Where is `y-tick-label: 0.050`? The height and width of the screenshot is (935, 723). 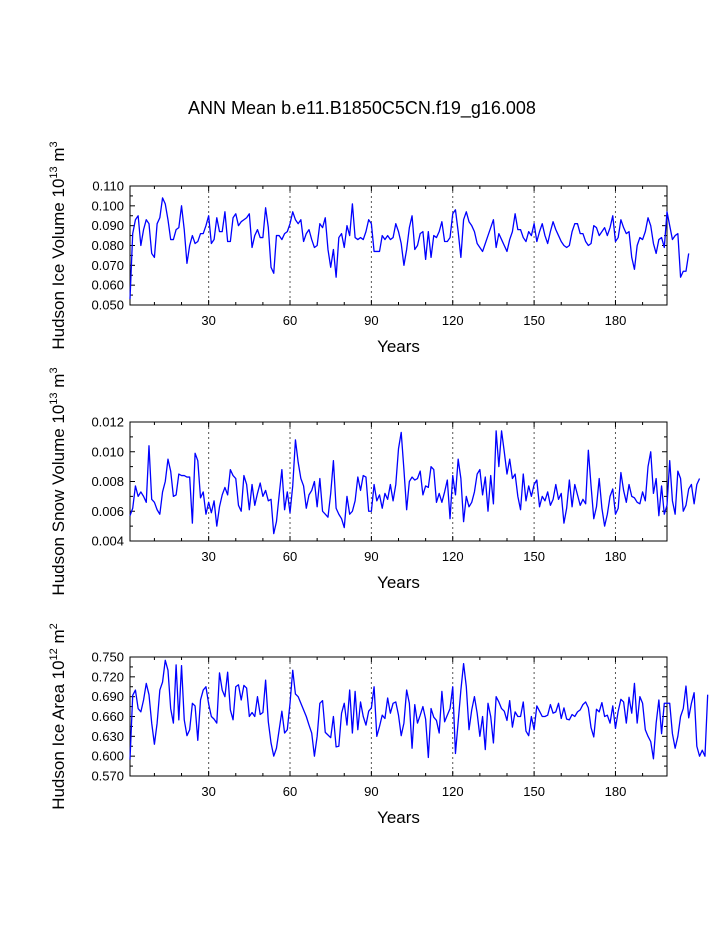 y-tick-label: 0.050 is located at coordinates (107, 305).